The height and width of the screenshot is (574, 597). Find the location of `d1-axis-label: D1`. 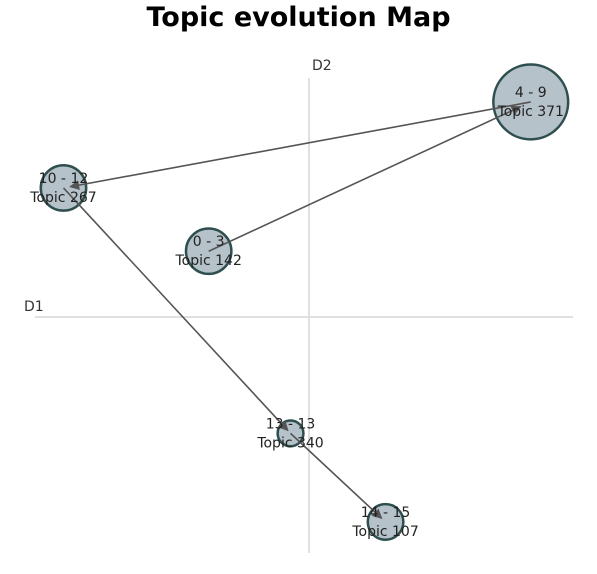

d1-axis-label: D1 is located at coordinates (34, 307).